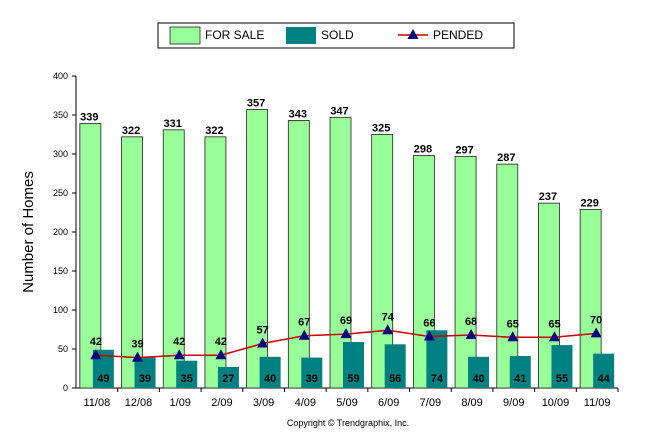 This screenshot has height=434, width=646. What do you see at coordinates (556, 403) in the screenshot?
I see `x-tick-label: 10/09` at bounding box center [556, 403].